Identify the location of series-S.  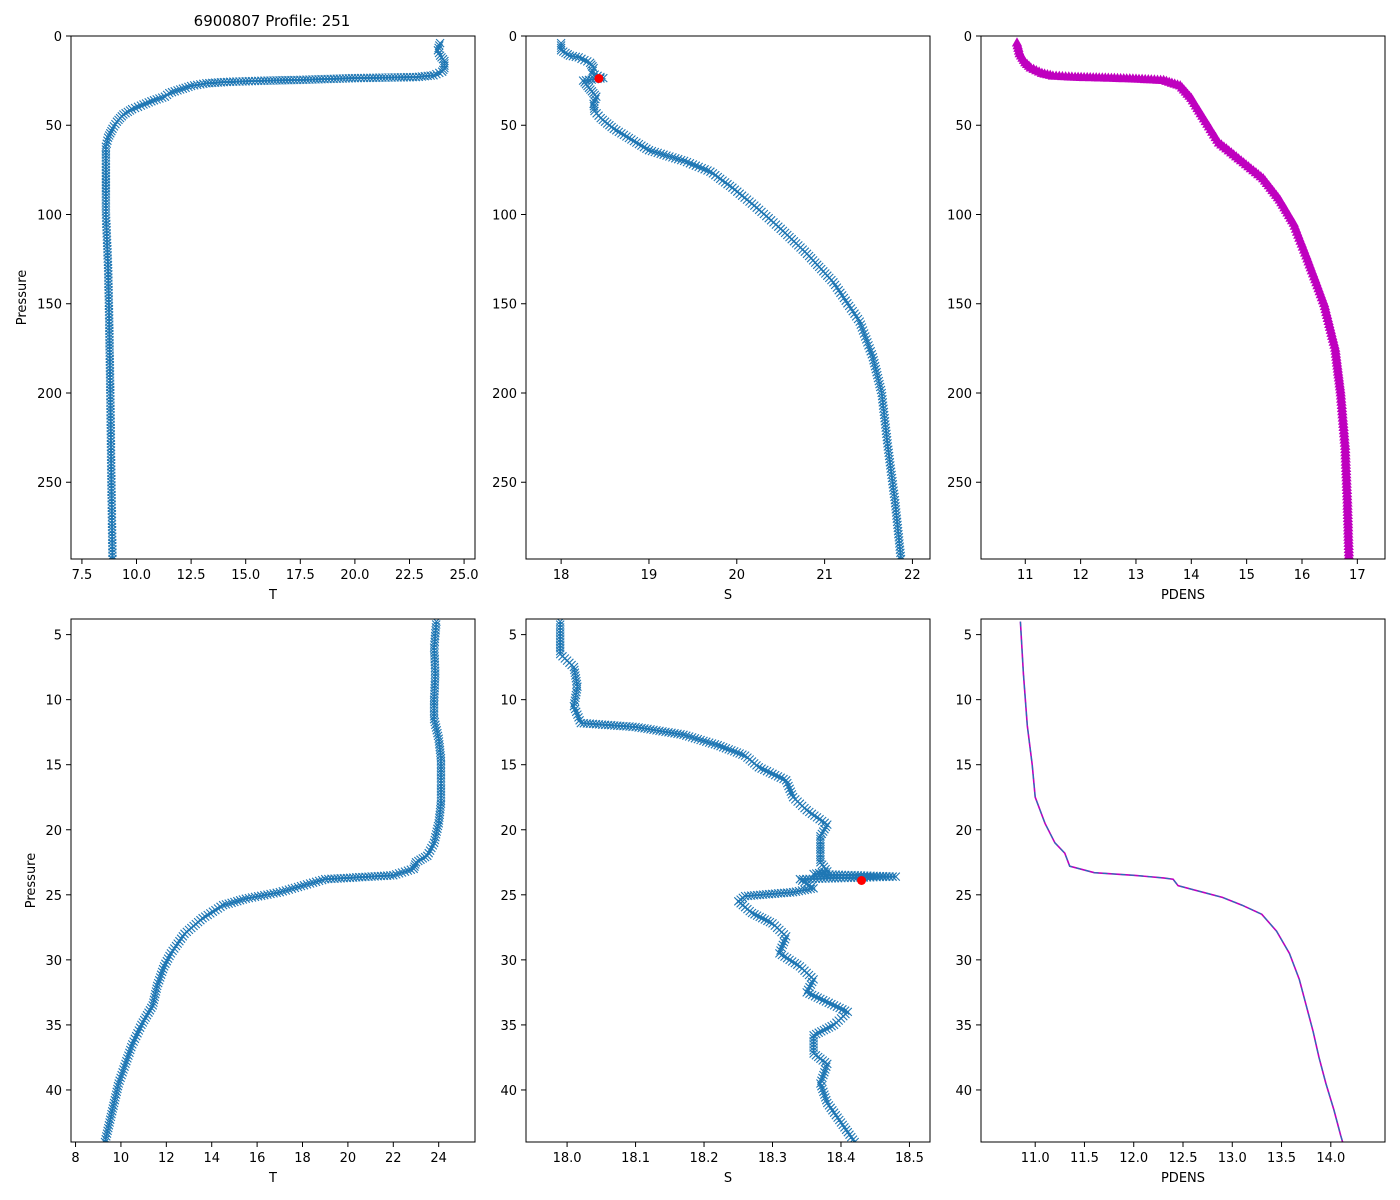
(728, 880).